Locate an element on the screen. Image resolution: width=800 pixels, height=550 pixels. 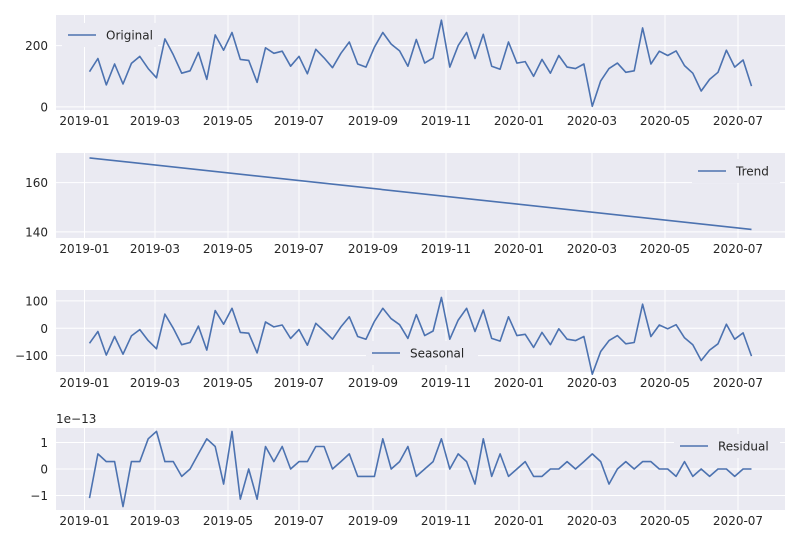
series-line-seasonal is located at coordinates (420, 336).